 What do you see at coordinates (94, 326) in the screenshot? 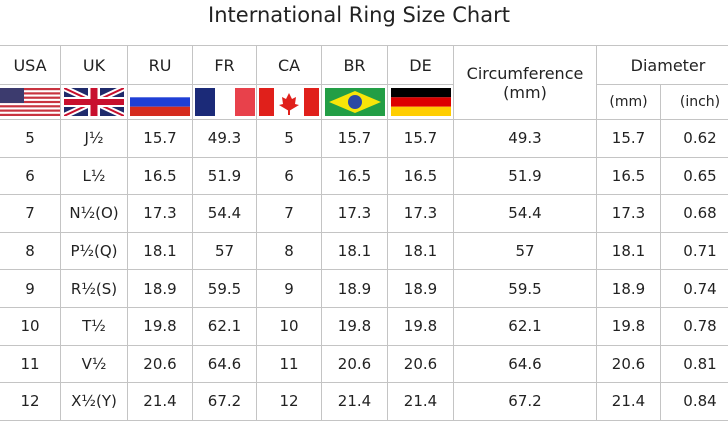
I see `cell-uk: T½` at bounding box center [94, 326].